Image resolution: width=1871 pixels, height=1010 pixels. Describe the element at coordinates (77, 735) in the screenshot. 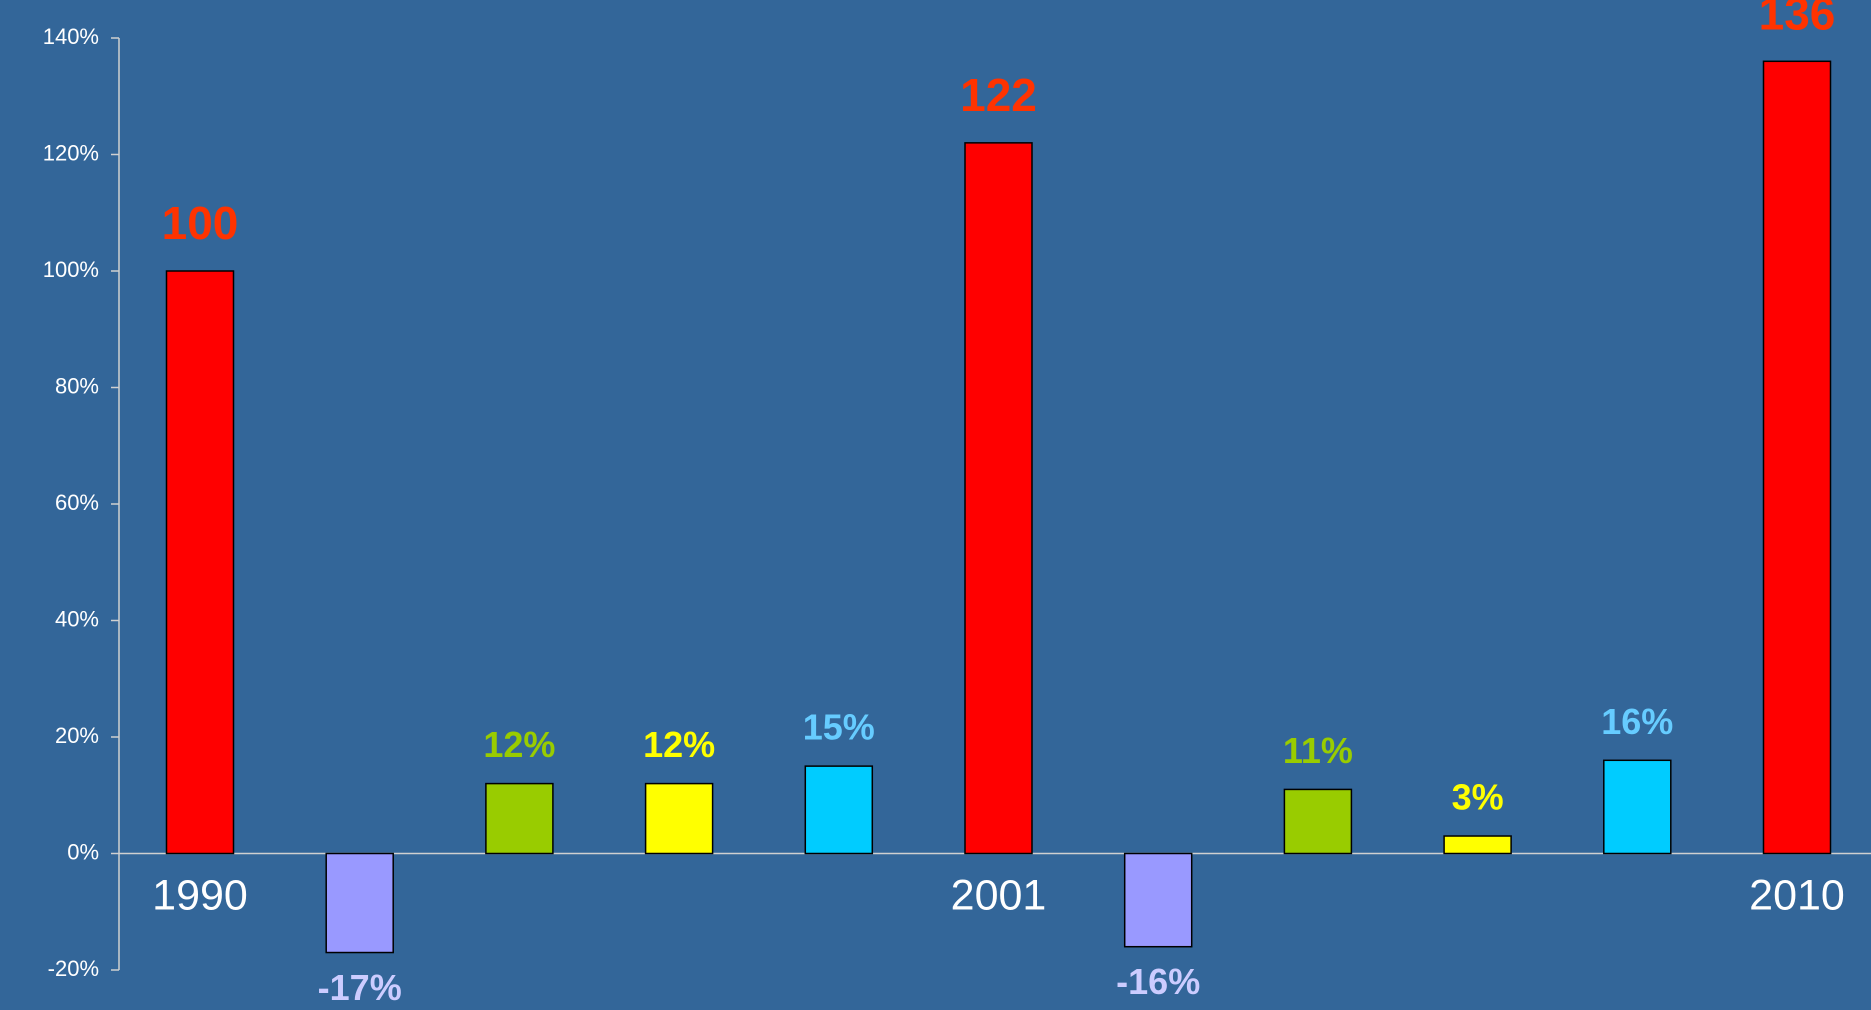

I see `y-tick-label: 20%` at that location.